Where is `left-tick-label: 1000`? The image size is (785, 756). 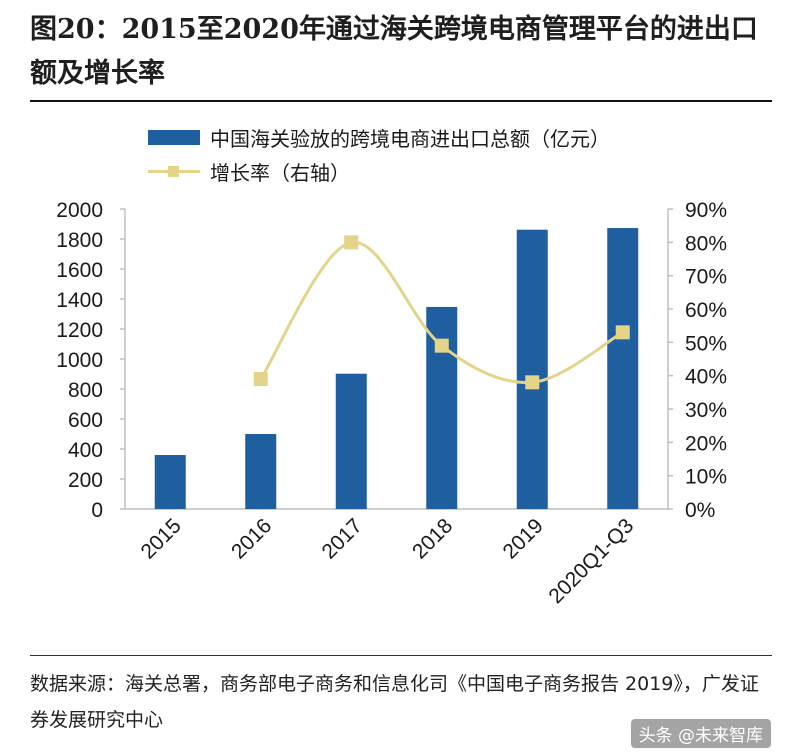 left-tick-label: 1000 is located at coordinates (79, 360).